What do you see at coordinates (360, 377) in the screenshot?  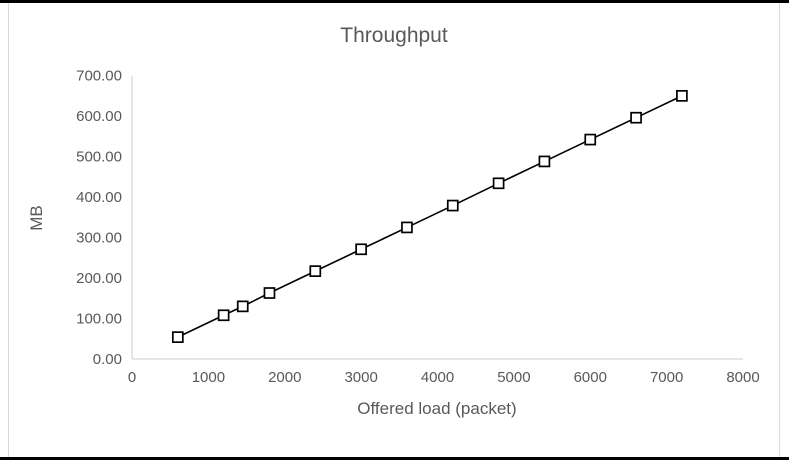 I see `x-tick-label: 3000` at bounding box center [360, 377].